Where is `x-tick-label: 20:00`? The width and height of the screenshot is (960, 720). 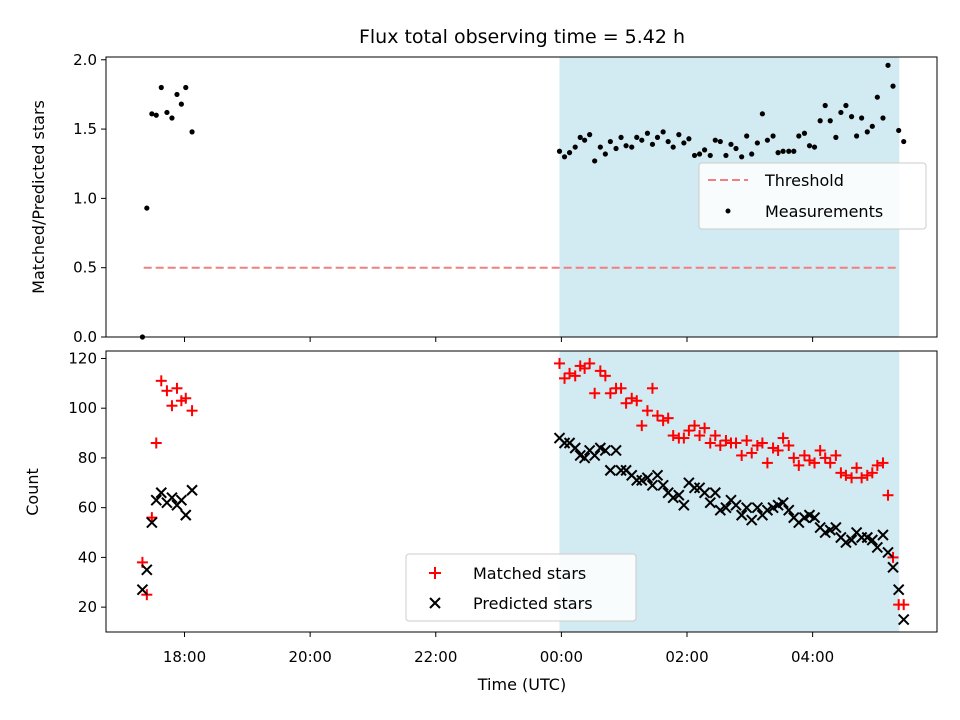 x-tick-label: 20:00 is located at coordinates (310, 657).